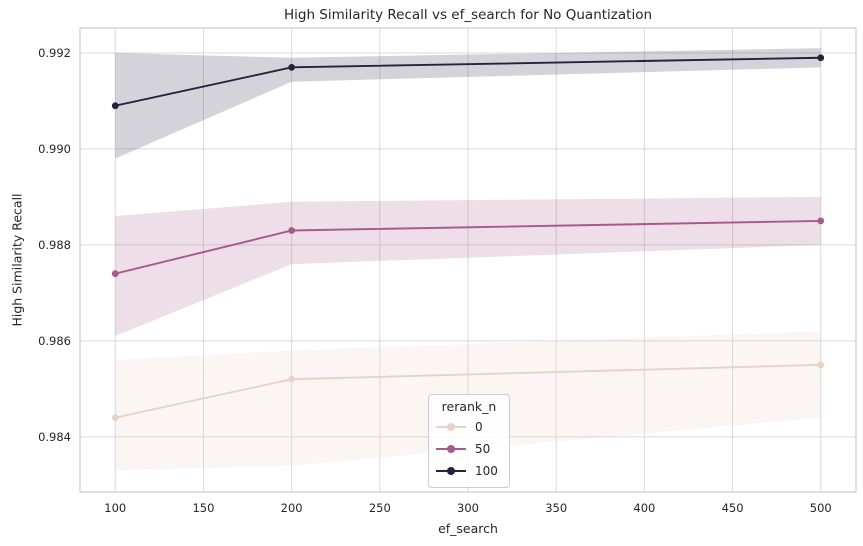  I want to click on x-tick-label: 300, so click(468, 508).